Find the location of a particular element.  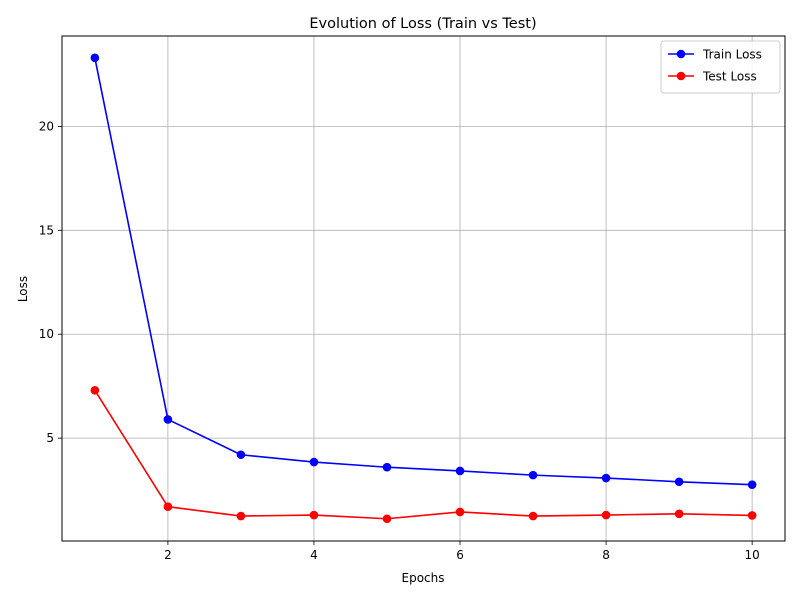

x-tick-label: 2 is located at coordinates (168, 555).